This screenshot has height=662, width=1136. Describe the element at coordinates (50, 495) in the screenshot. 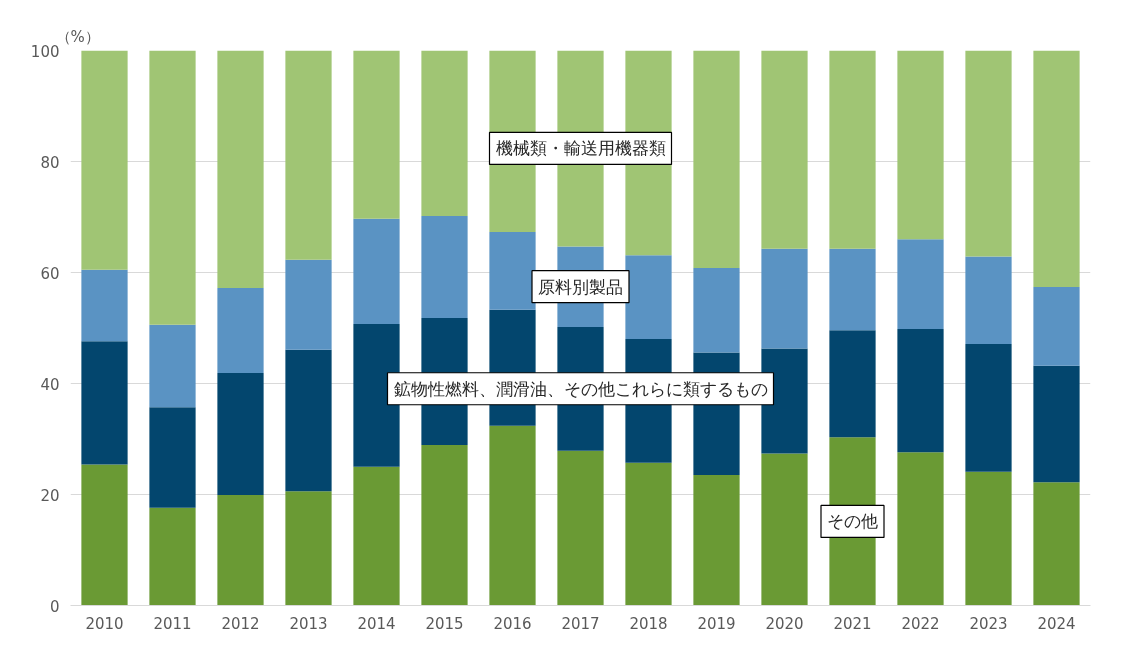

I see `y-tick-label: 20` at that location.